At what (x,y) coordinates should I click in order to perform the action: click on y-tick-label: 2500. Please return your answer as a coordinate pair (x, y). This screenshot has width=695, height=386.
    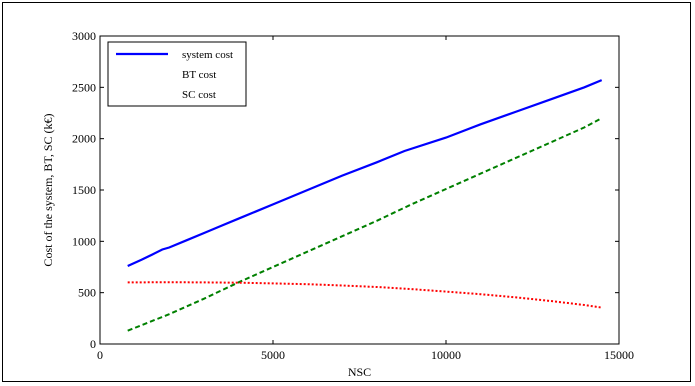
    Looking at the image, I should click on (84, 87).